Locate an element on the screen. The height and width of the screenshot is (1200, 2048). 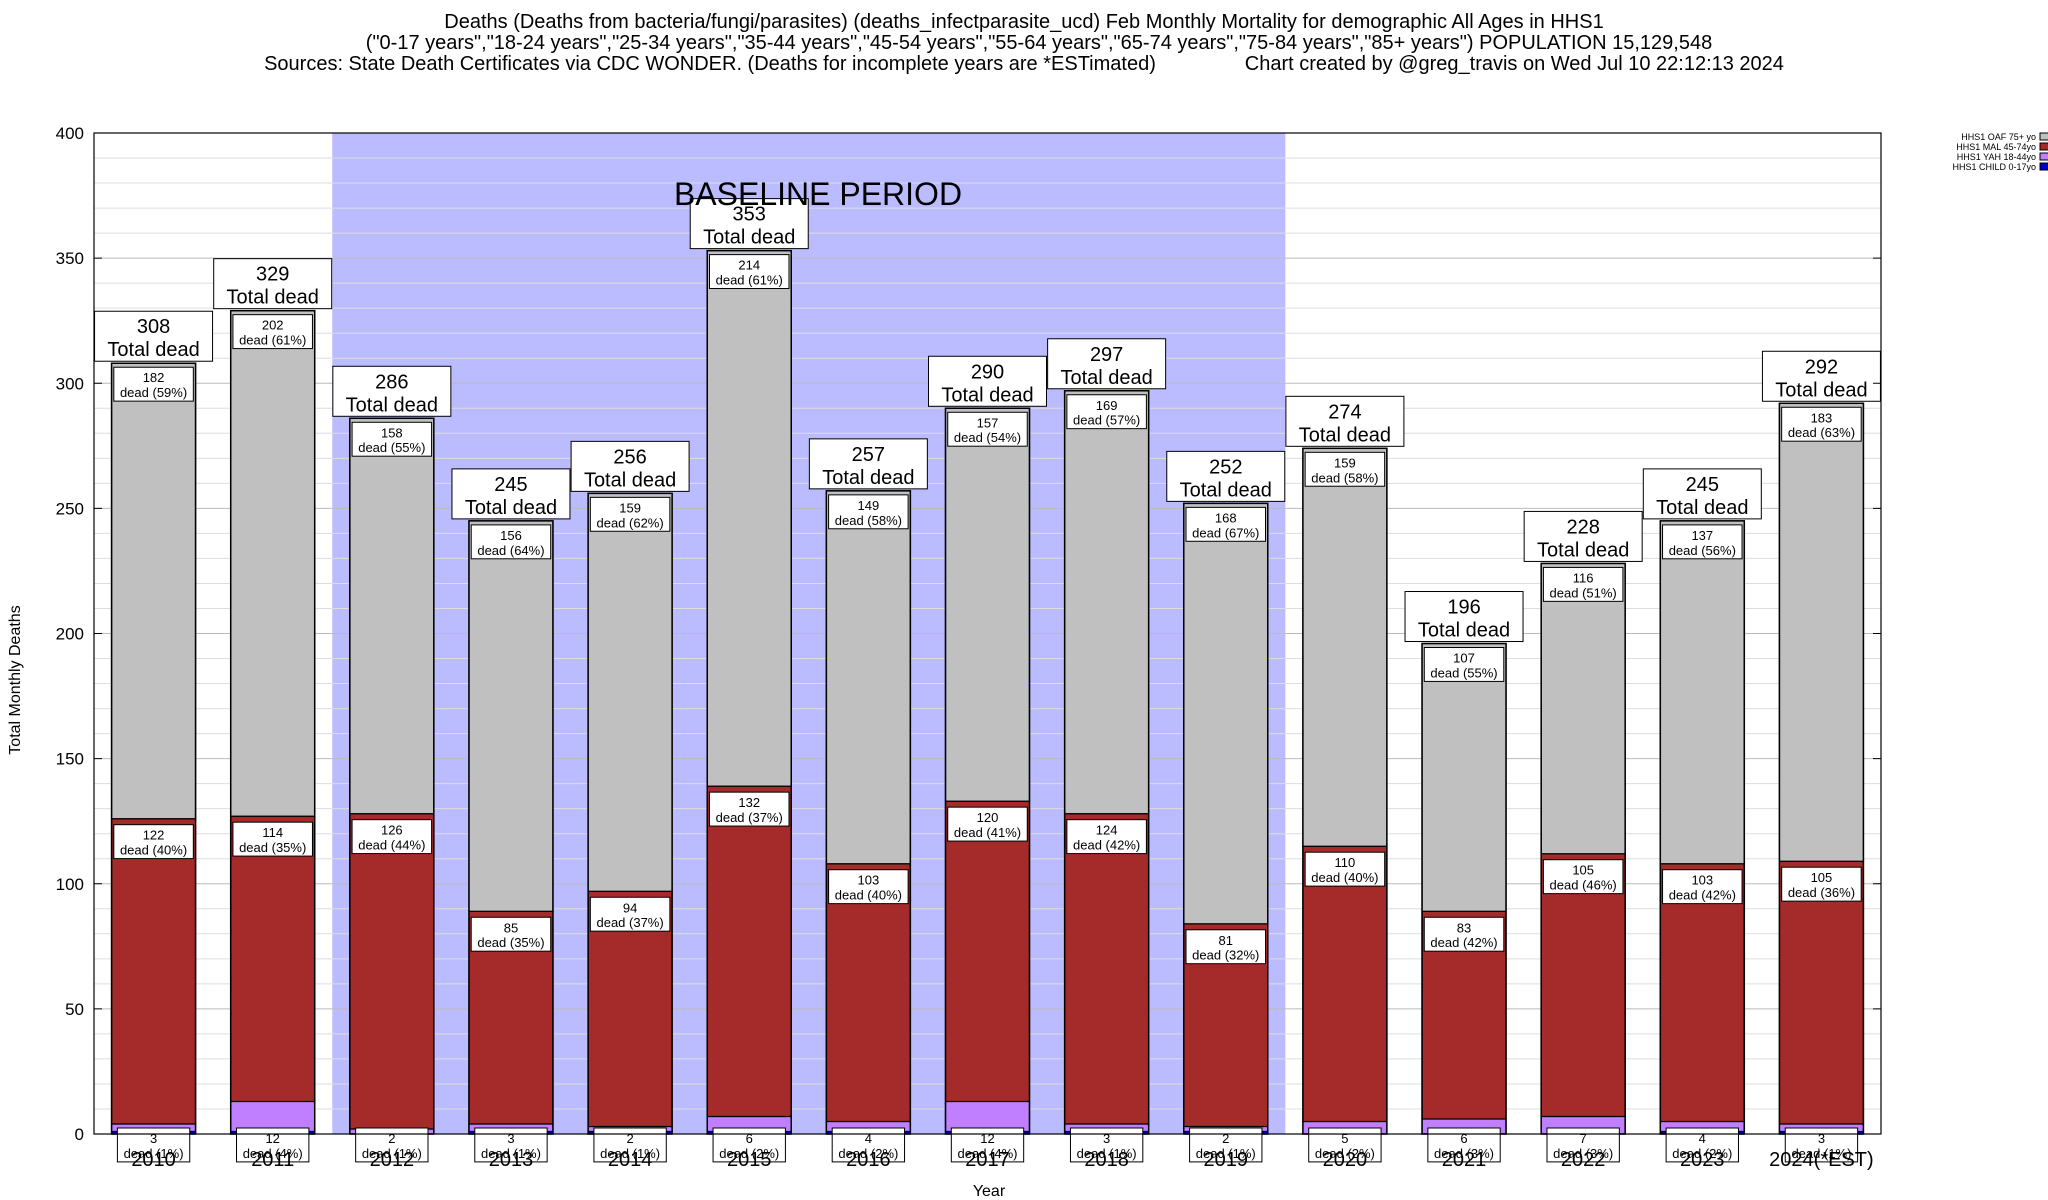
label-text: 353 is located at coordinates (749, 215).